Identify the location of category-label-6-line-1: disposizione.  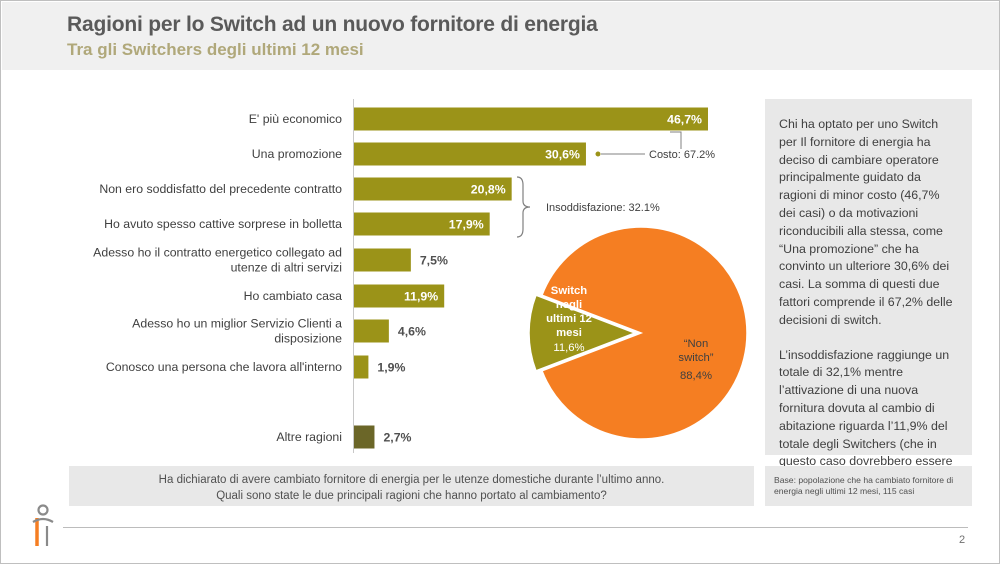
(308, 339).